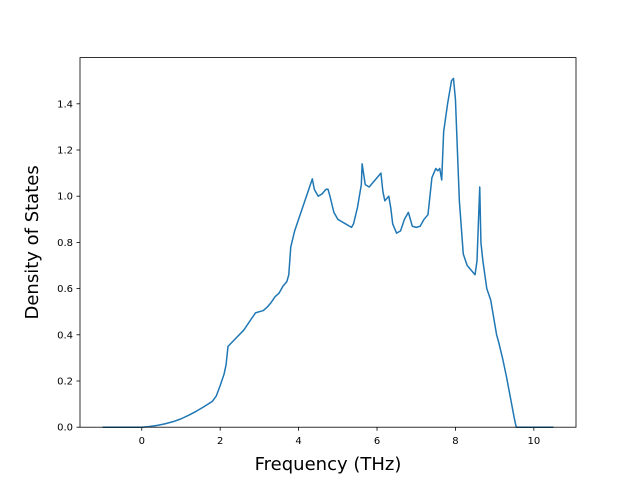  What do you see at coordinates (339, 437) in the screenshot?
I see `x-axis-ticks: 0 2 4 6 8 10` at bounding box center [339, 437].